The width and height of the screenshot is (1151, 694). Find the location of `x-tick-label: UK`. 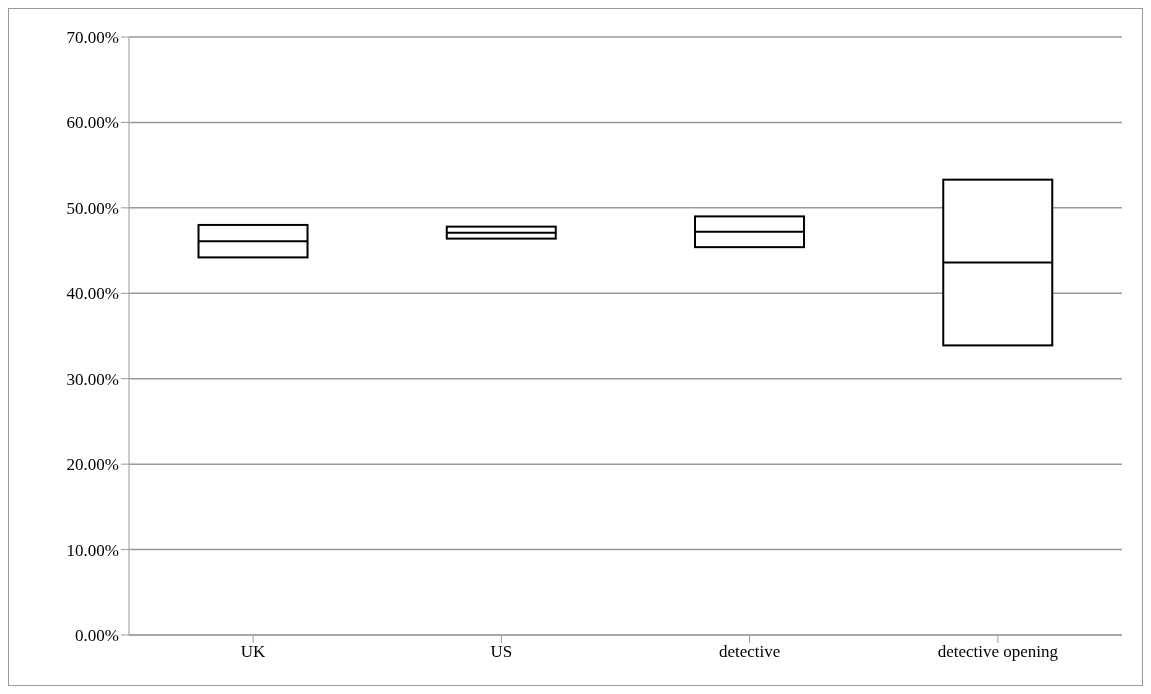

x-tick-label: UK is located at coordinates (253, 652).